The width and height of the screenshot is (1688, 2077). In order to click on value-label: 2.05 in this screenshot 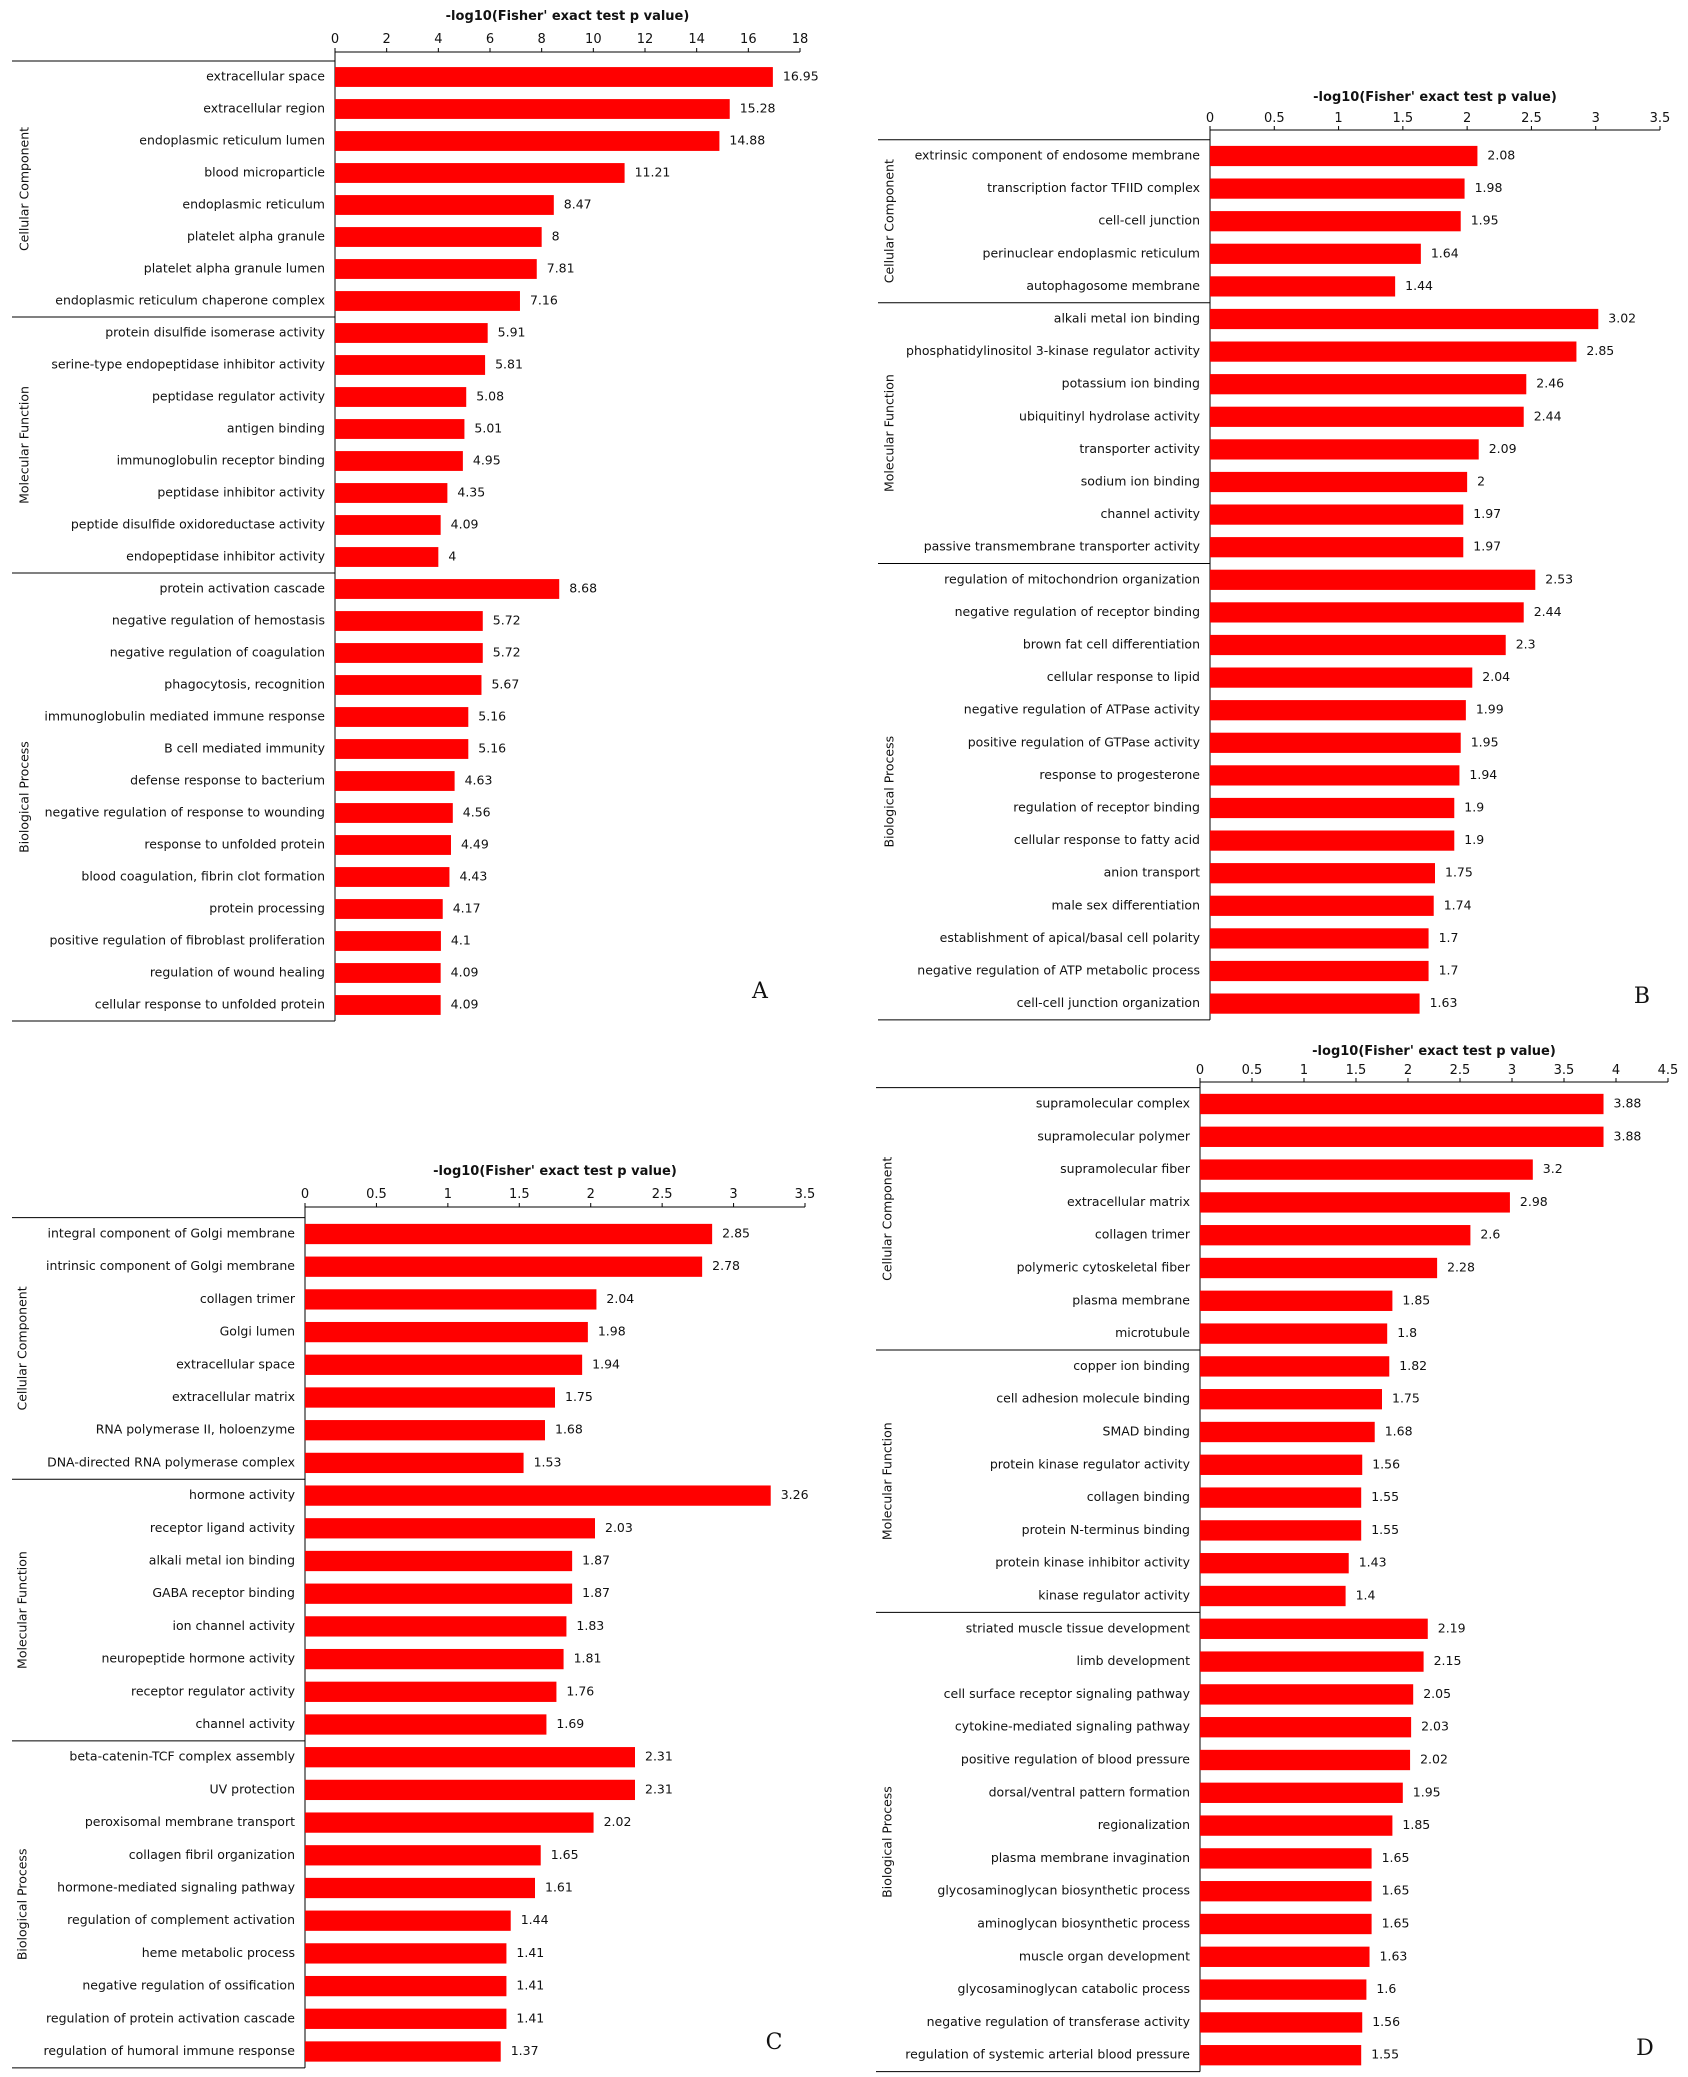, I will do `click(1437, 1693)`.